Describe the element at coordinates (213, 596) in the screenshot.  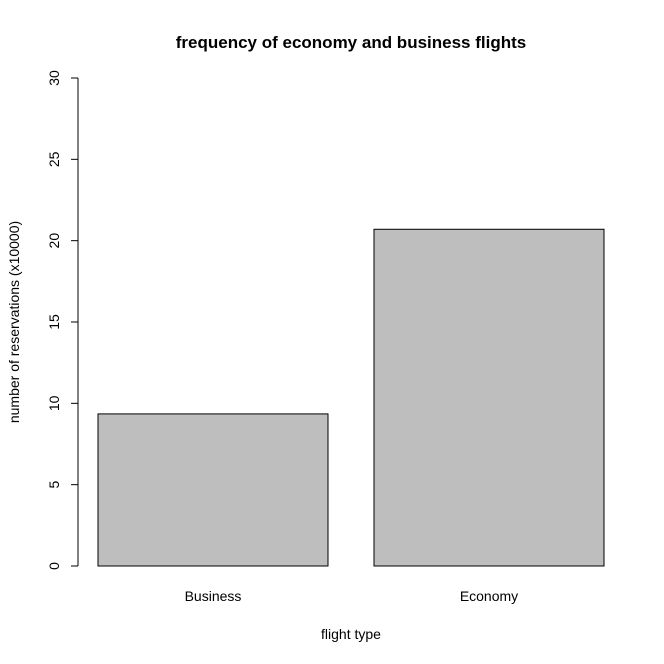
I see `x-tick-label-business: Business` at that location.